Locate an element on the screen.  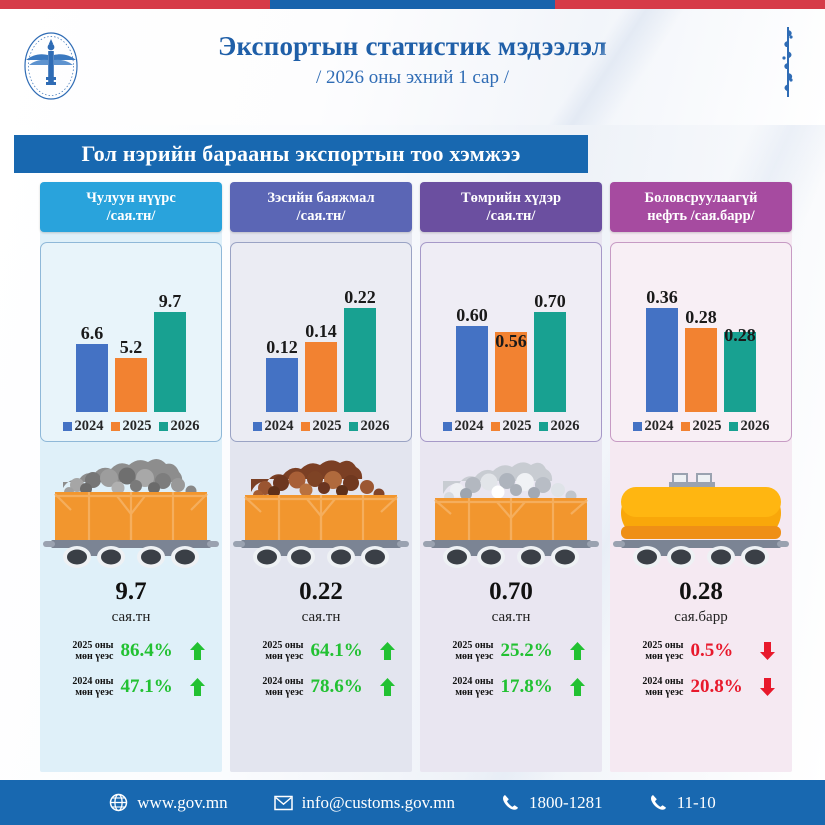
coal-wagon-icon is located at coordinates (131, 513).